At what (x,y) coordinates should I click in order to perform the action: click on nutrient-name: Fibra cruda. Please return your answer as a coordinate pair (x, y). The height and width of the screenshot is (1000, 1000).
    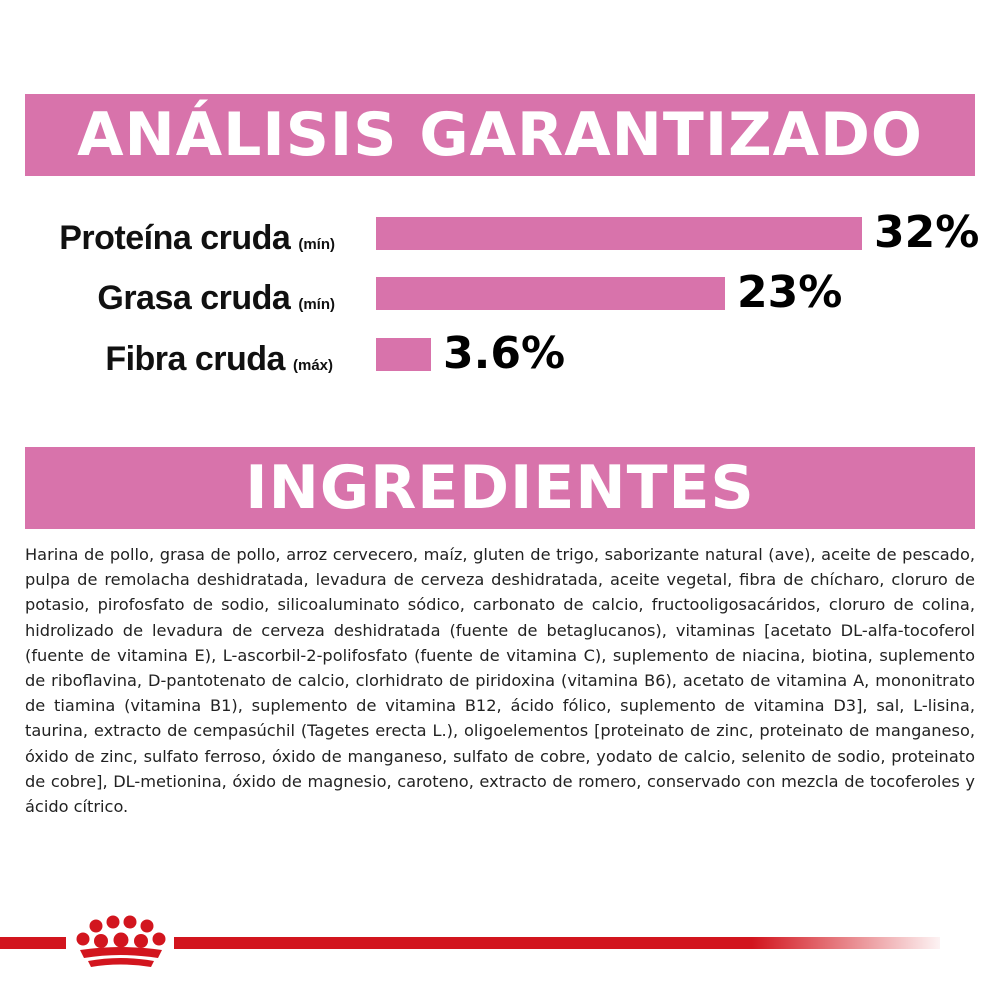
    Looking at the image, I should click on (195, 359).